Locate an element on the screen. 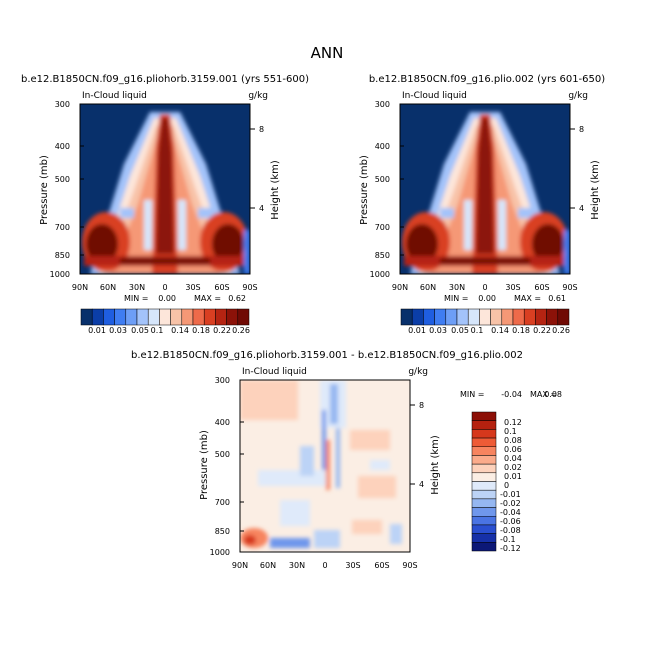  colorbar-label: -0.08 is located at coordinates (510, 530).